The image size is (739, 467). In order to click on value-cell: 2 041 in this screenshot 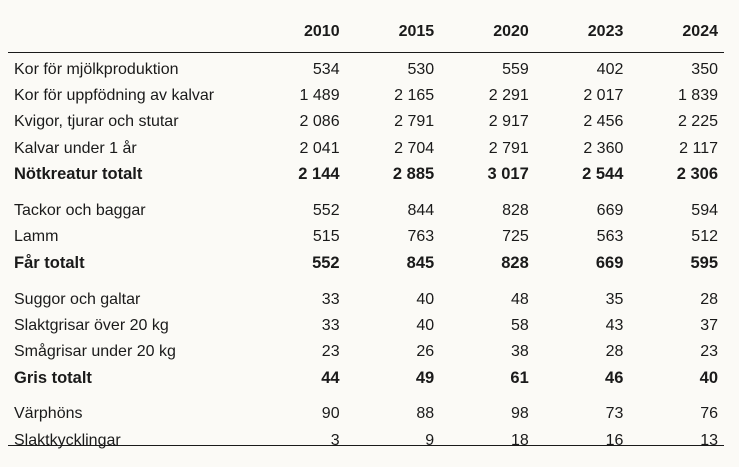, I will do `click(319, 148)`.